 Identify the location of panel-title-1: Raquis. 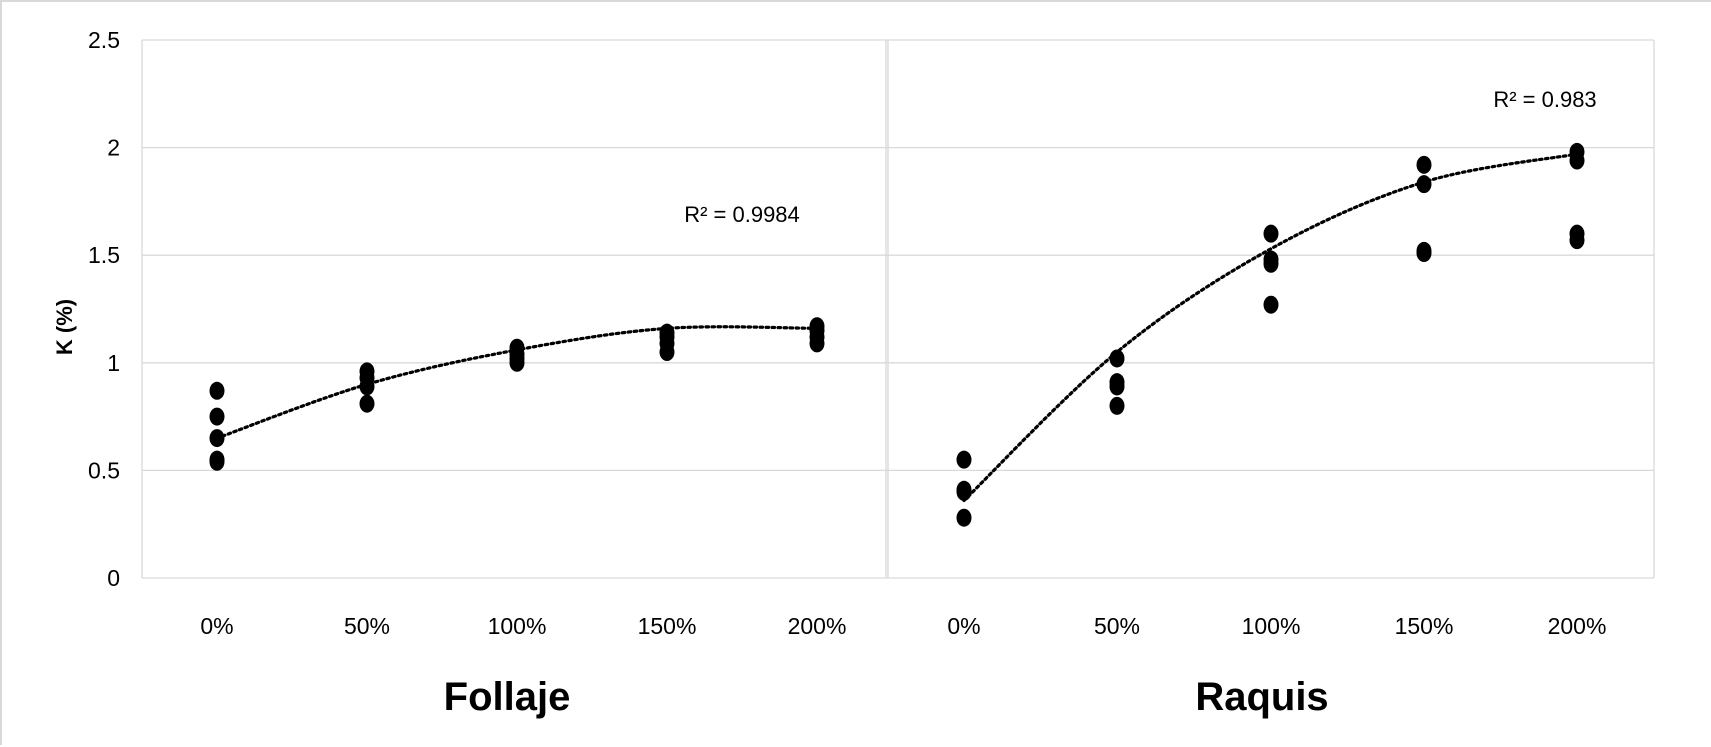
(1261, 697).